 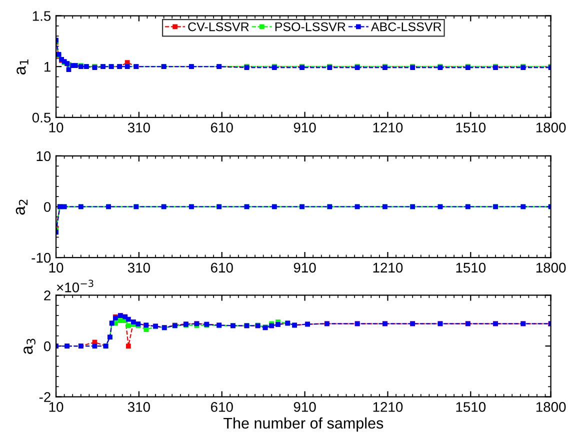 What do you see at coordinates (43, 156) in the screenshot?
I see `y-tick-label: 10` at bounding box center [43, 156].